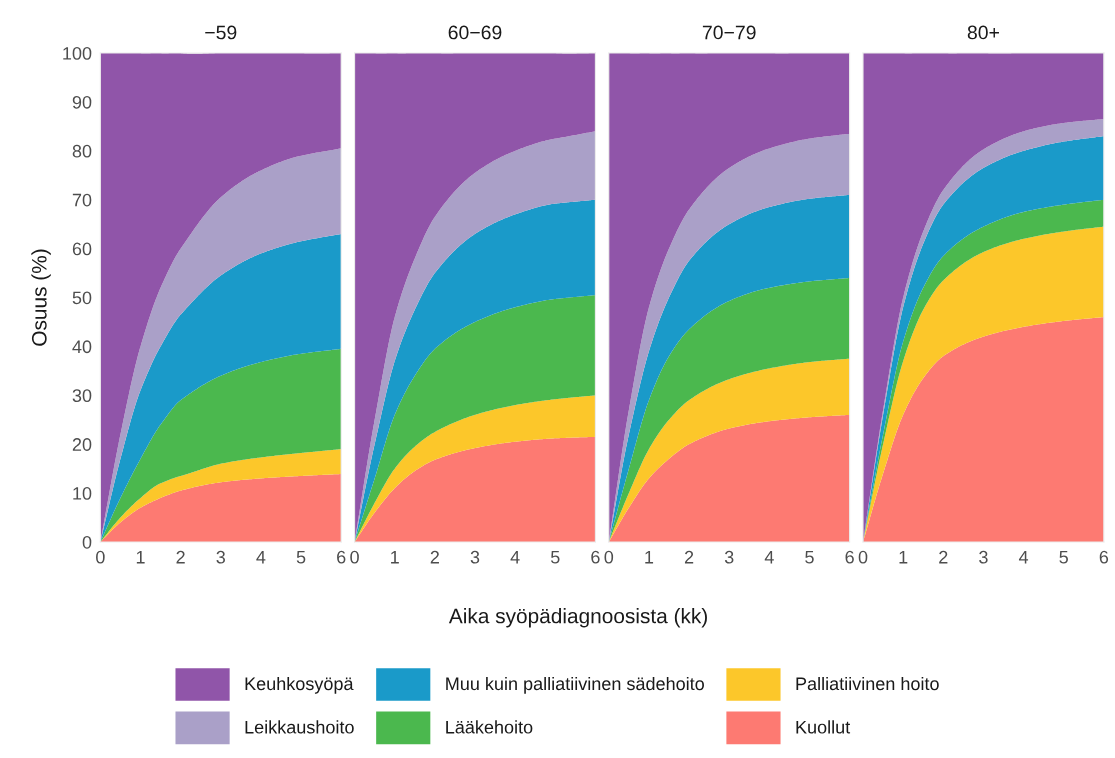  What do you see at coordinates (823, 727) in the screenshot?
I see `legend-label: Kuollut` at bounding box center [823, 727].